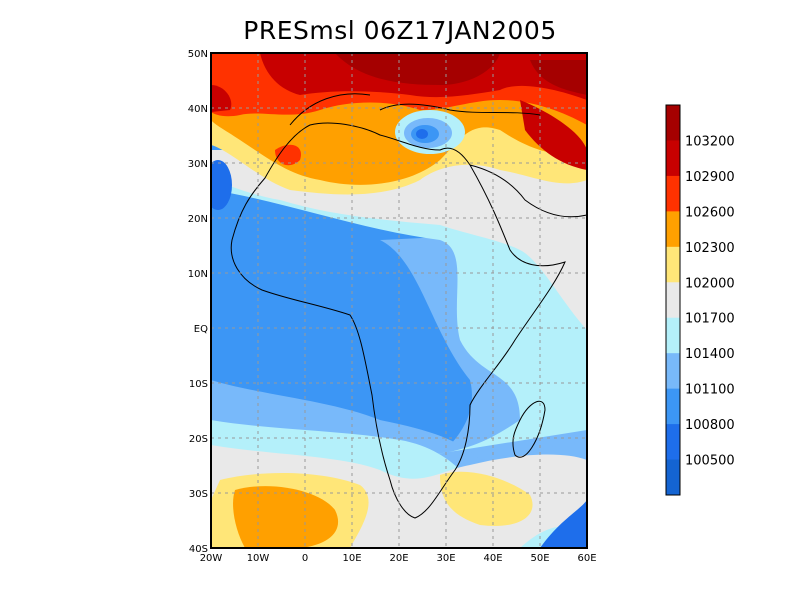 This screenshot has height=600, width=800. Describe the element at coordinates (198, 54) in the screenshot. I see `y-tick-label: 50N` at that location.